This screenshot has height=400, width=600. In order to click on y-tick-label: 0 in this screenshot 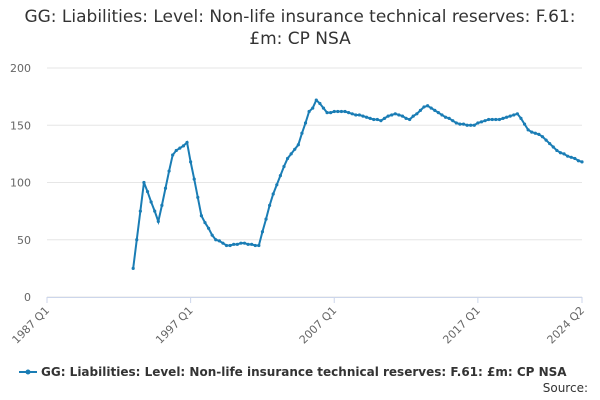, I will do `click(27, 297)`.